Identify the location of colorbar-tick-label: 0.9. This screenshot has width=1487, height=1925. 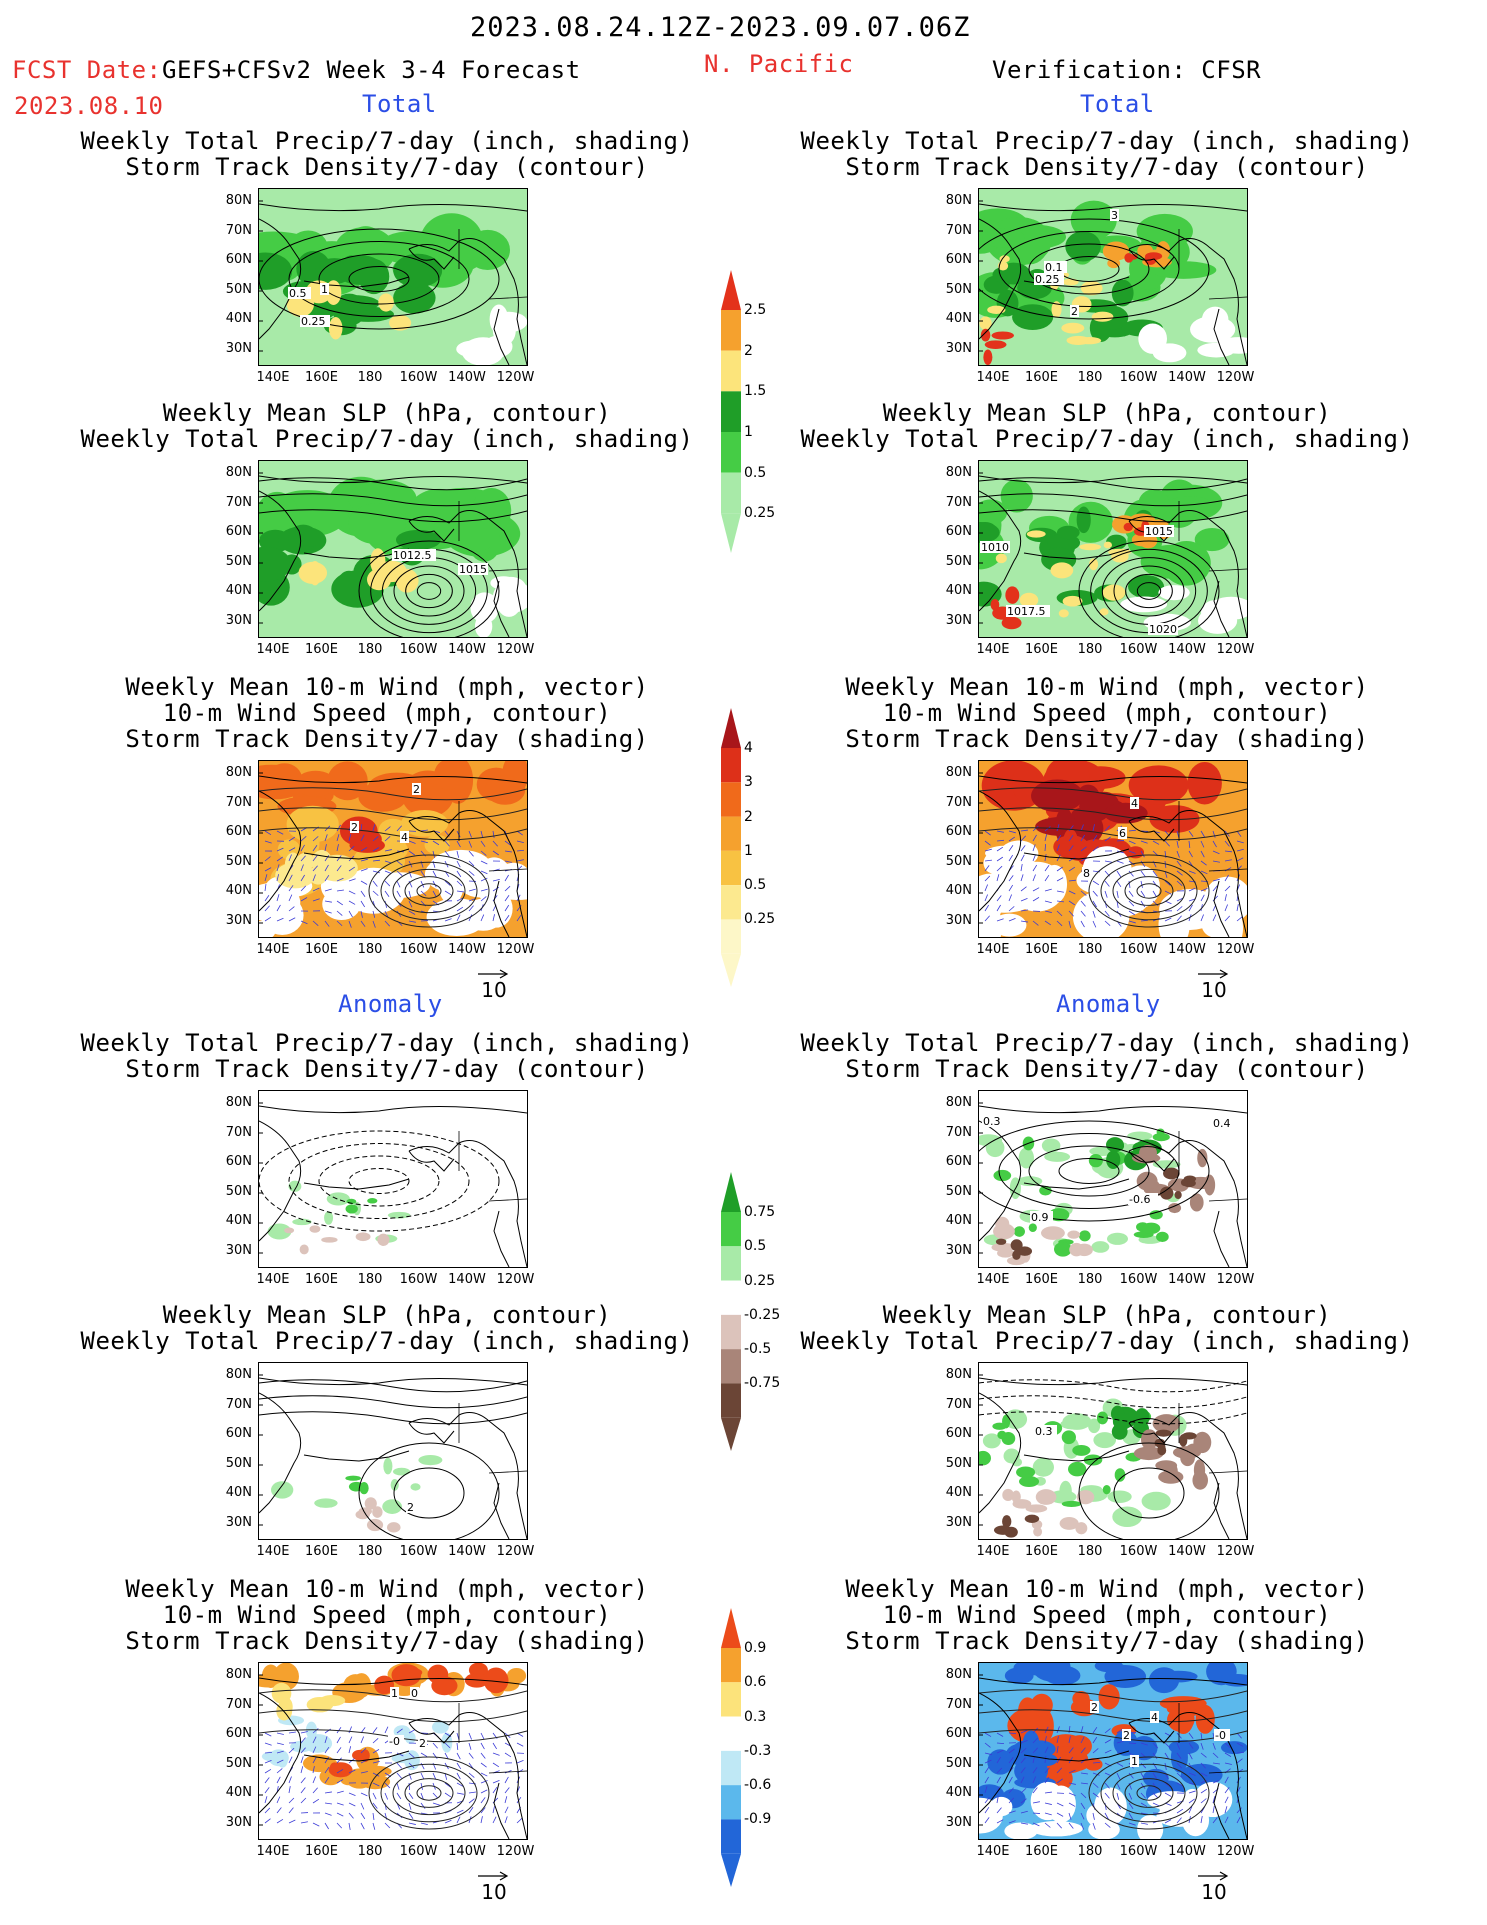
(755, 1648).